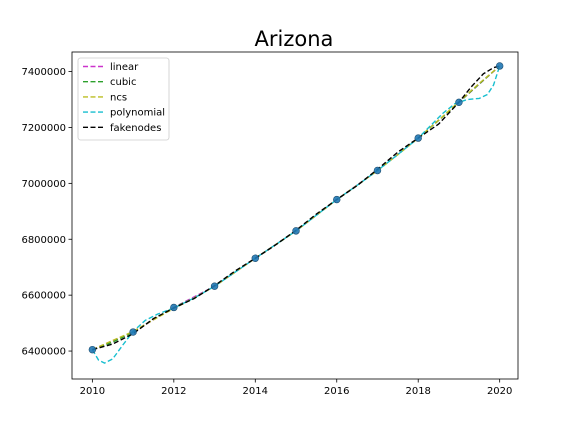 Image resolution: width=576 pixels, height=432 pixels. I want to click on x-tick-label: 2014, so click(255, 391).